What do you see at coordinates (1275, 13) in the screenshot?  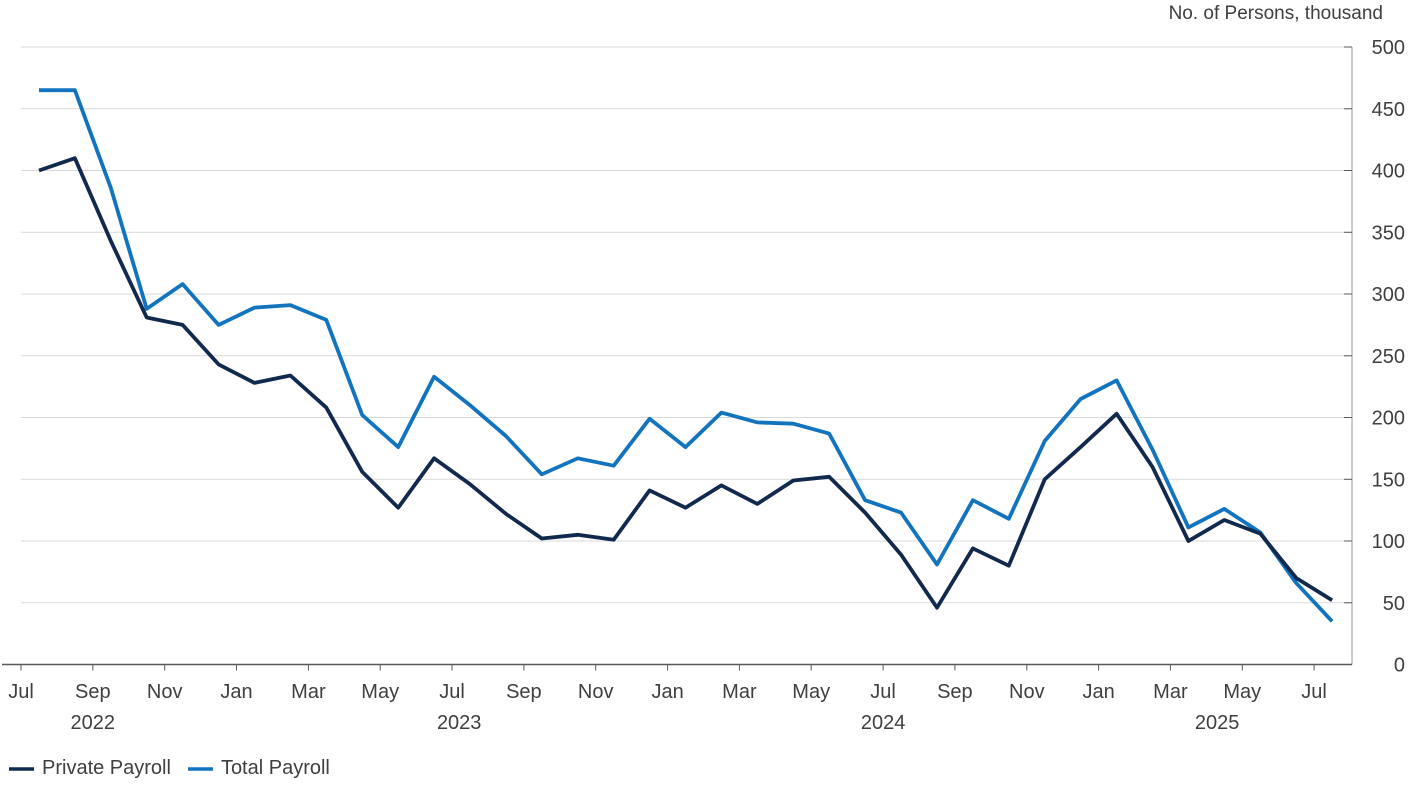 I see `chart-axis-title: No. of Persons, thousand` at bounding box center [1275, 13].